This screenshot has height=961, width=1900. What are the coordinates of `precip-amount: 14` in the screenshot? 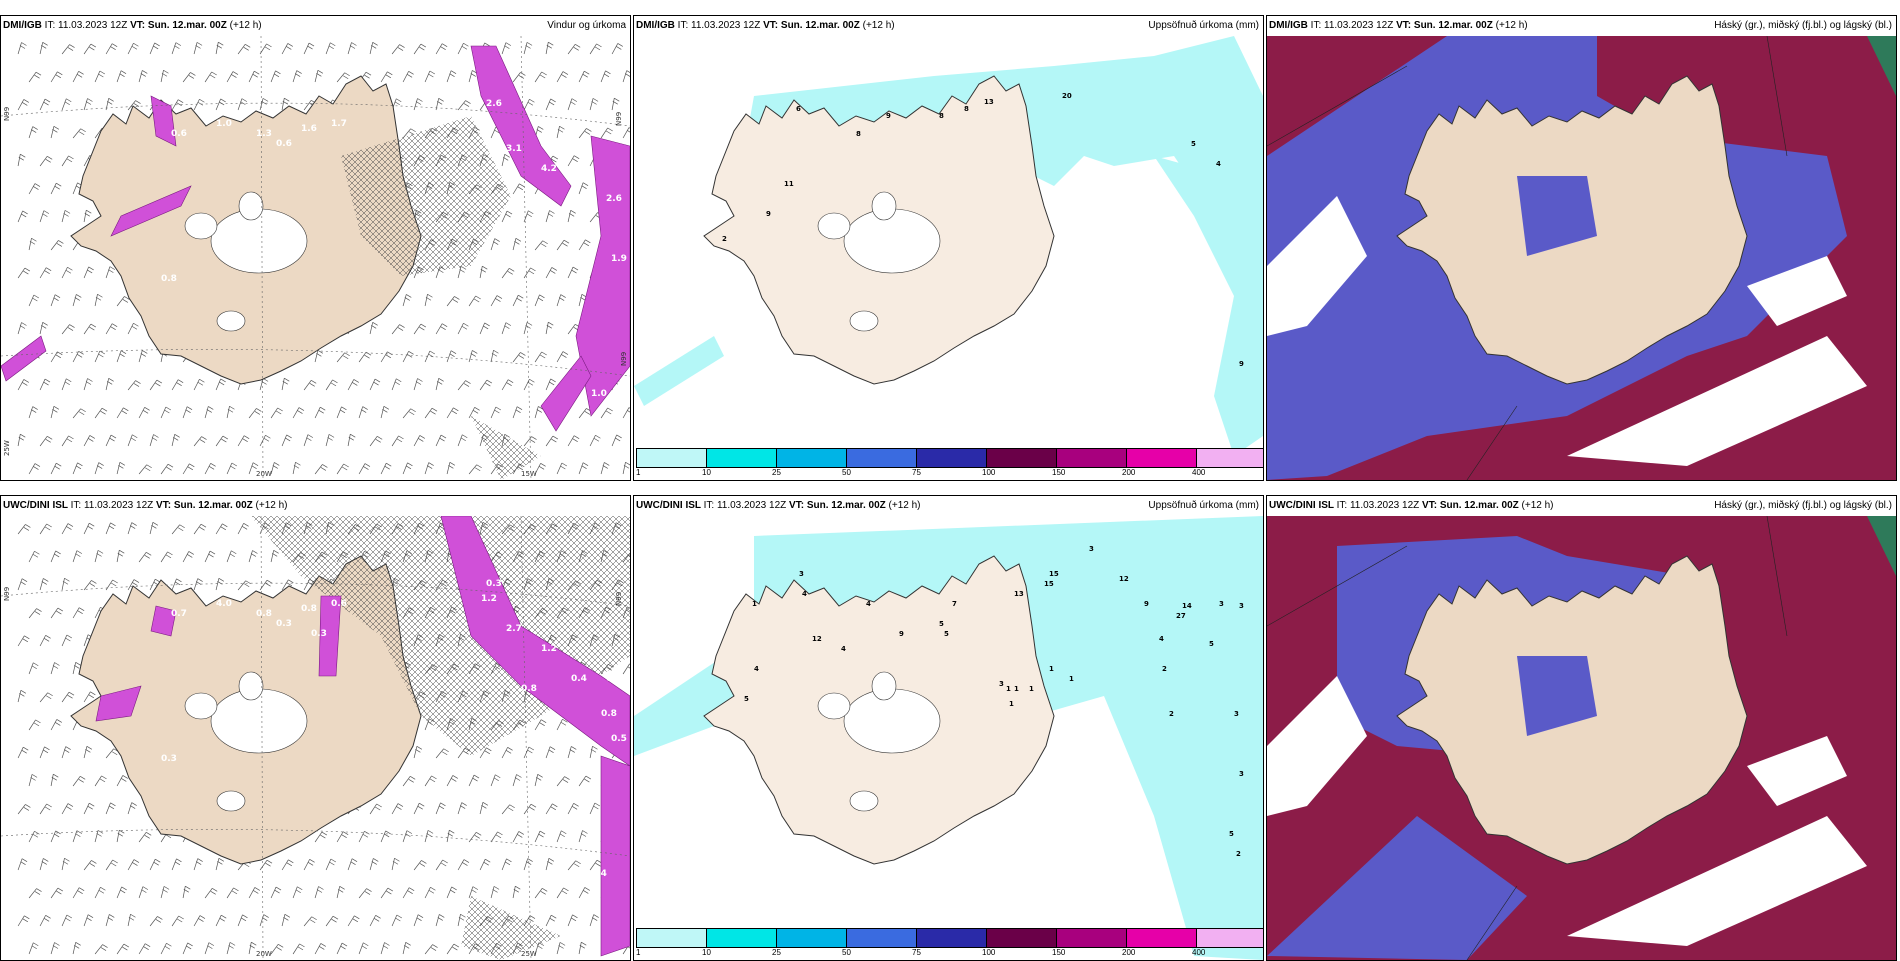 It's located at (1187, 606).